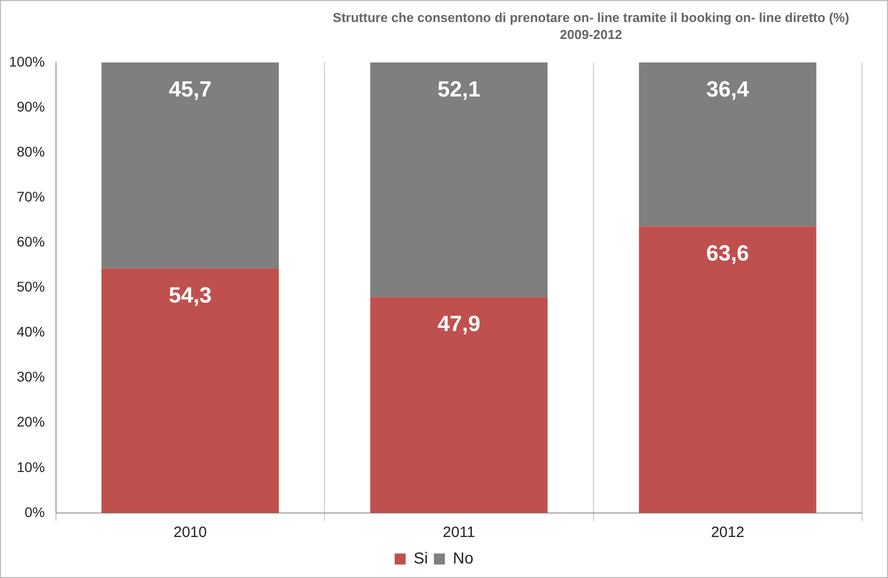 The image size is (888, 578). What do you see at coordinates (30, 106) in the screenshot?
I see `y-tick-label: 90%` at bounding box center [30, 106].